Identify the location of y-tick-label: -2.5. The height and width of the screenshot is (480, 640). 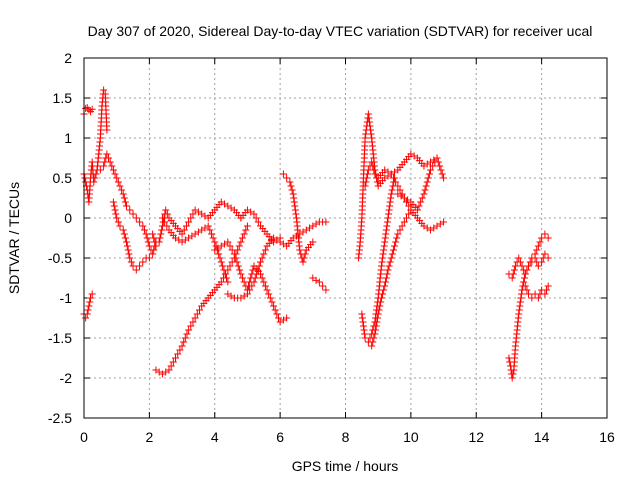
(60, 418).